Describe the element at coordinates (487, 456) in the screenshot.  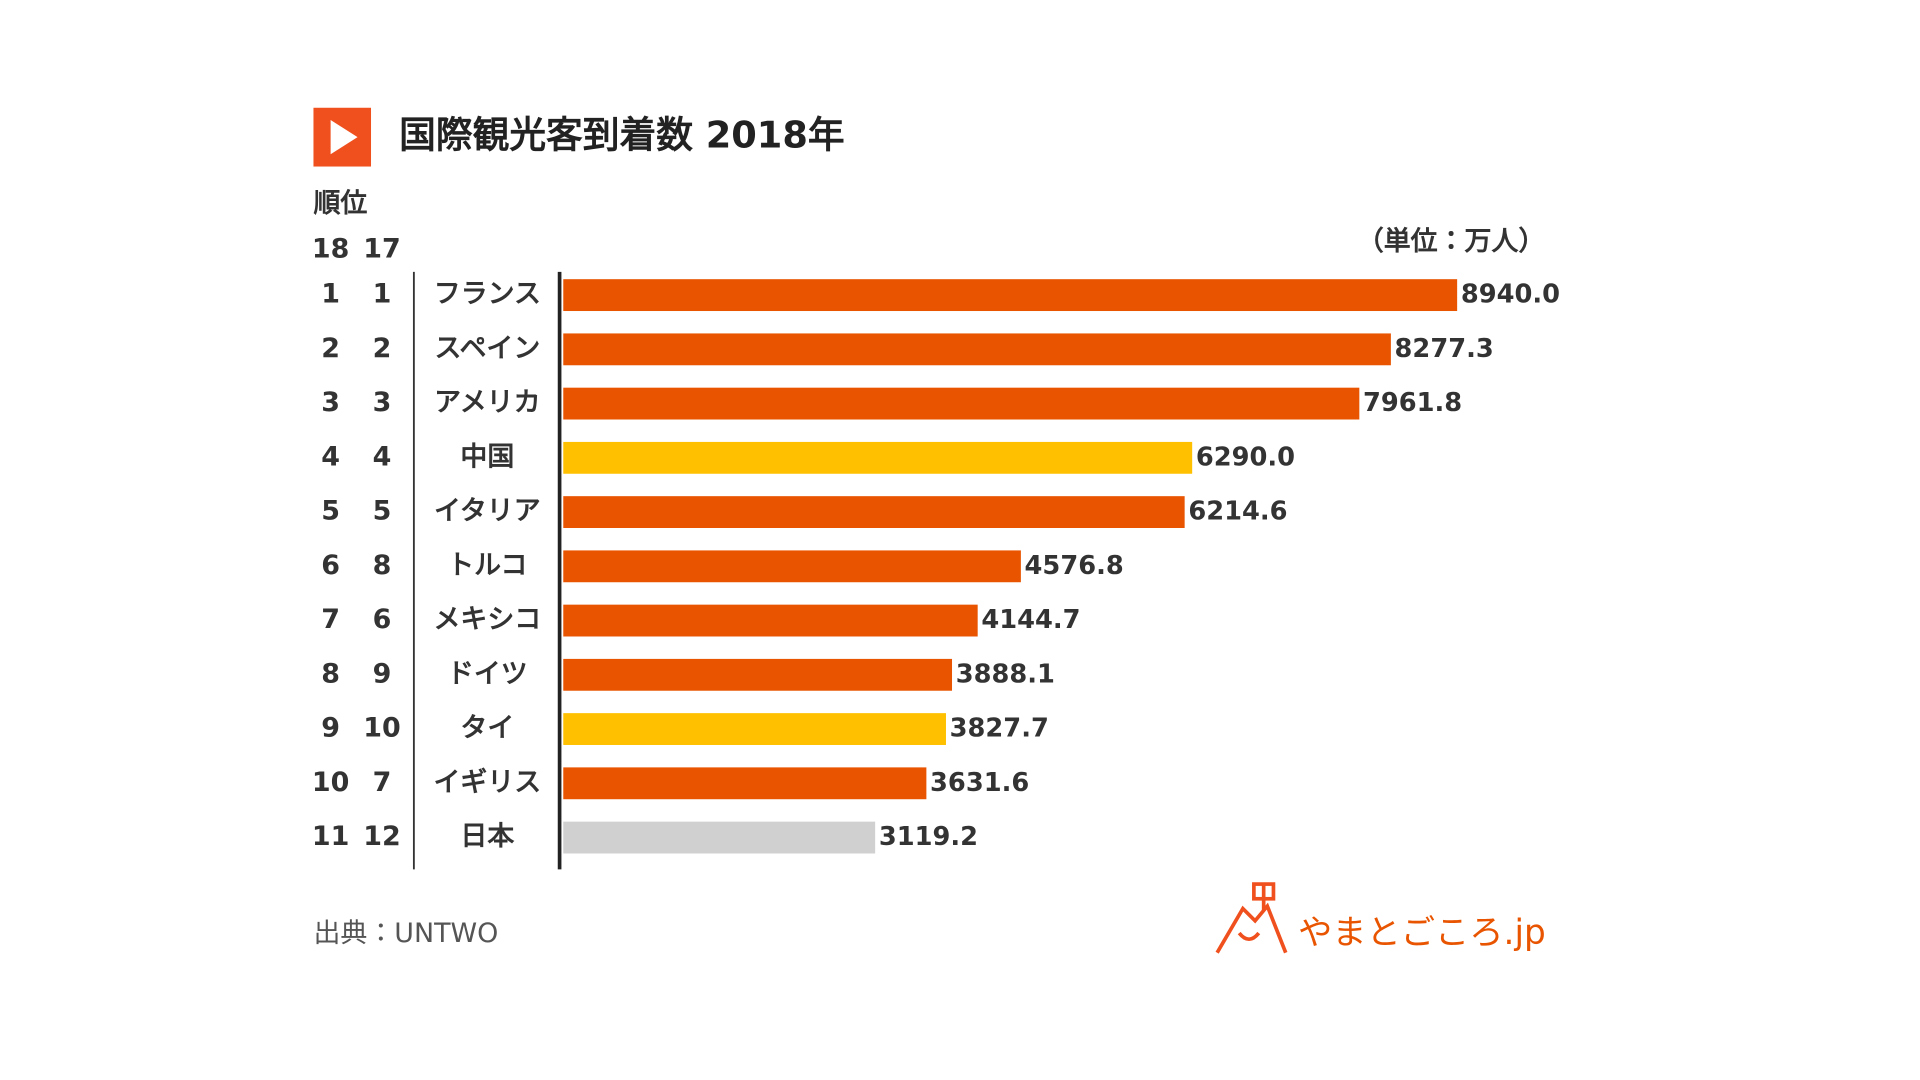
I see `category-label: 中国` at that location.